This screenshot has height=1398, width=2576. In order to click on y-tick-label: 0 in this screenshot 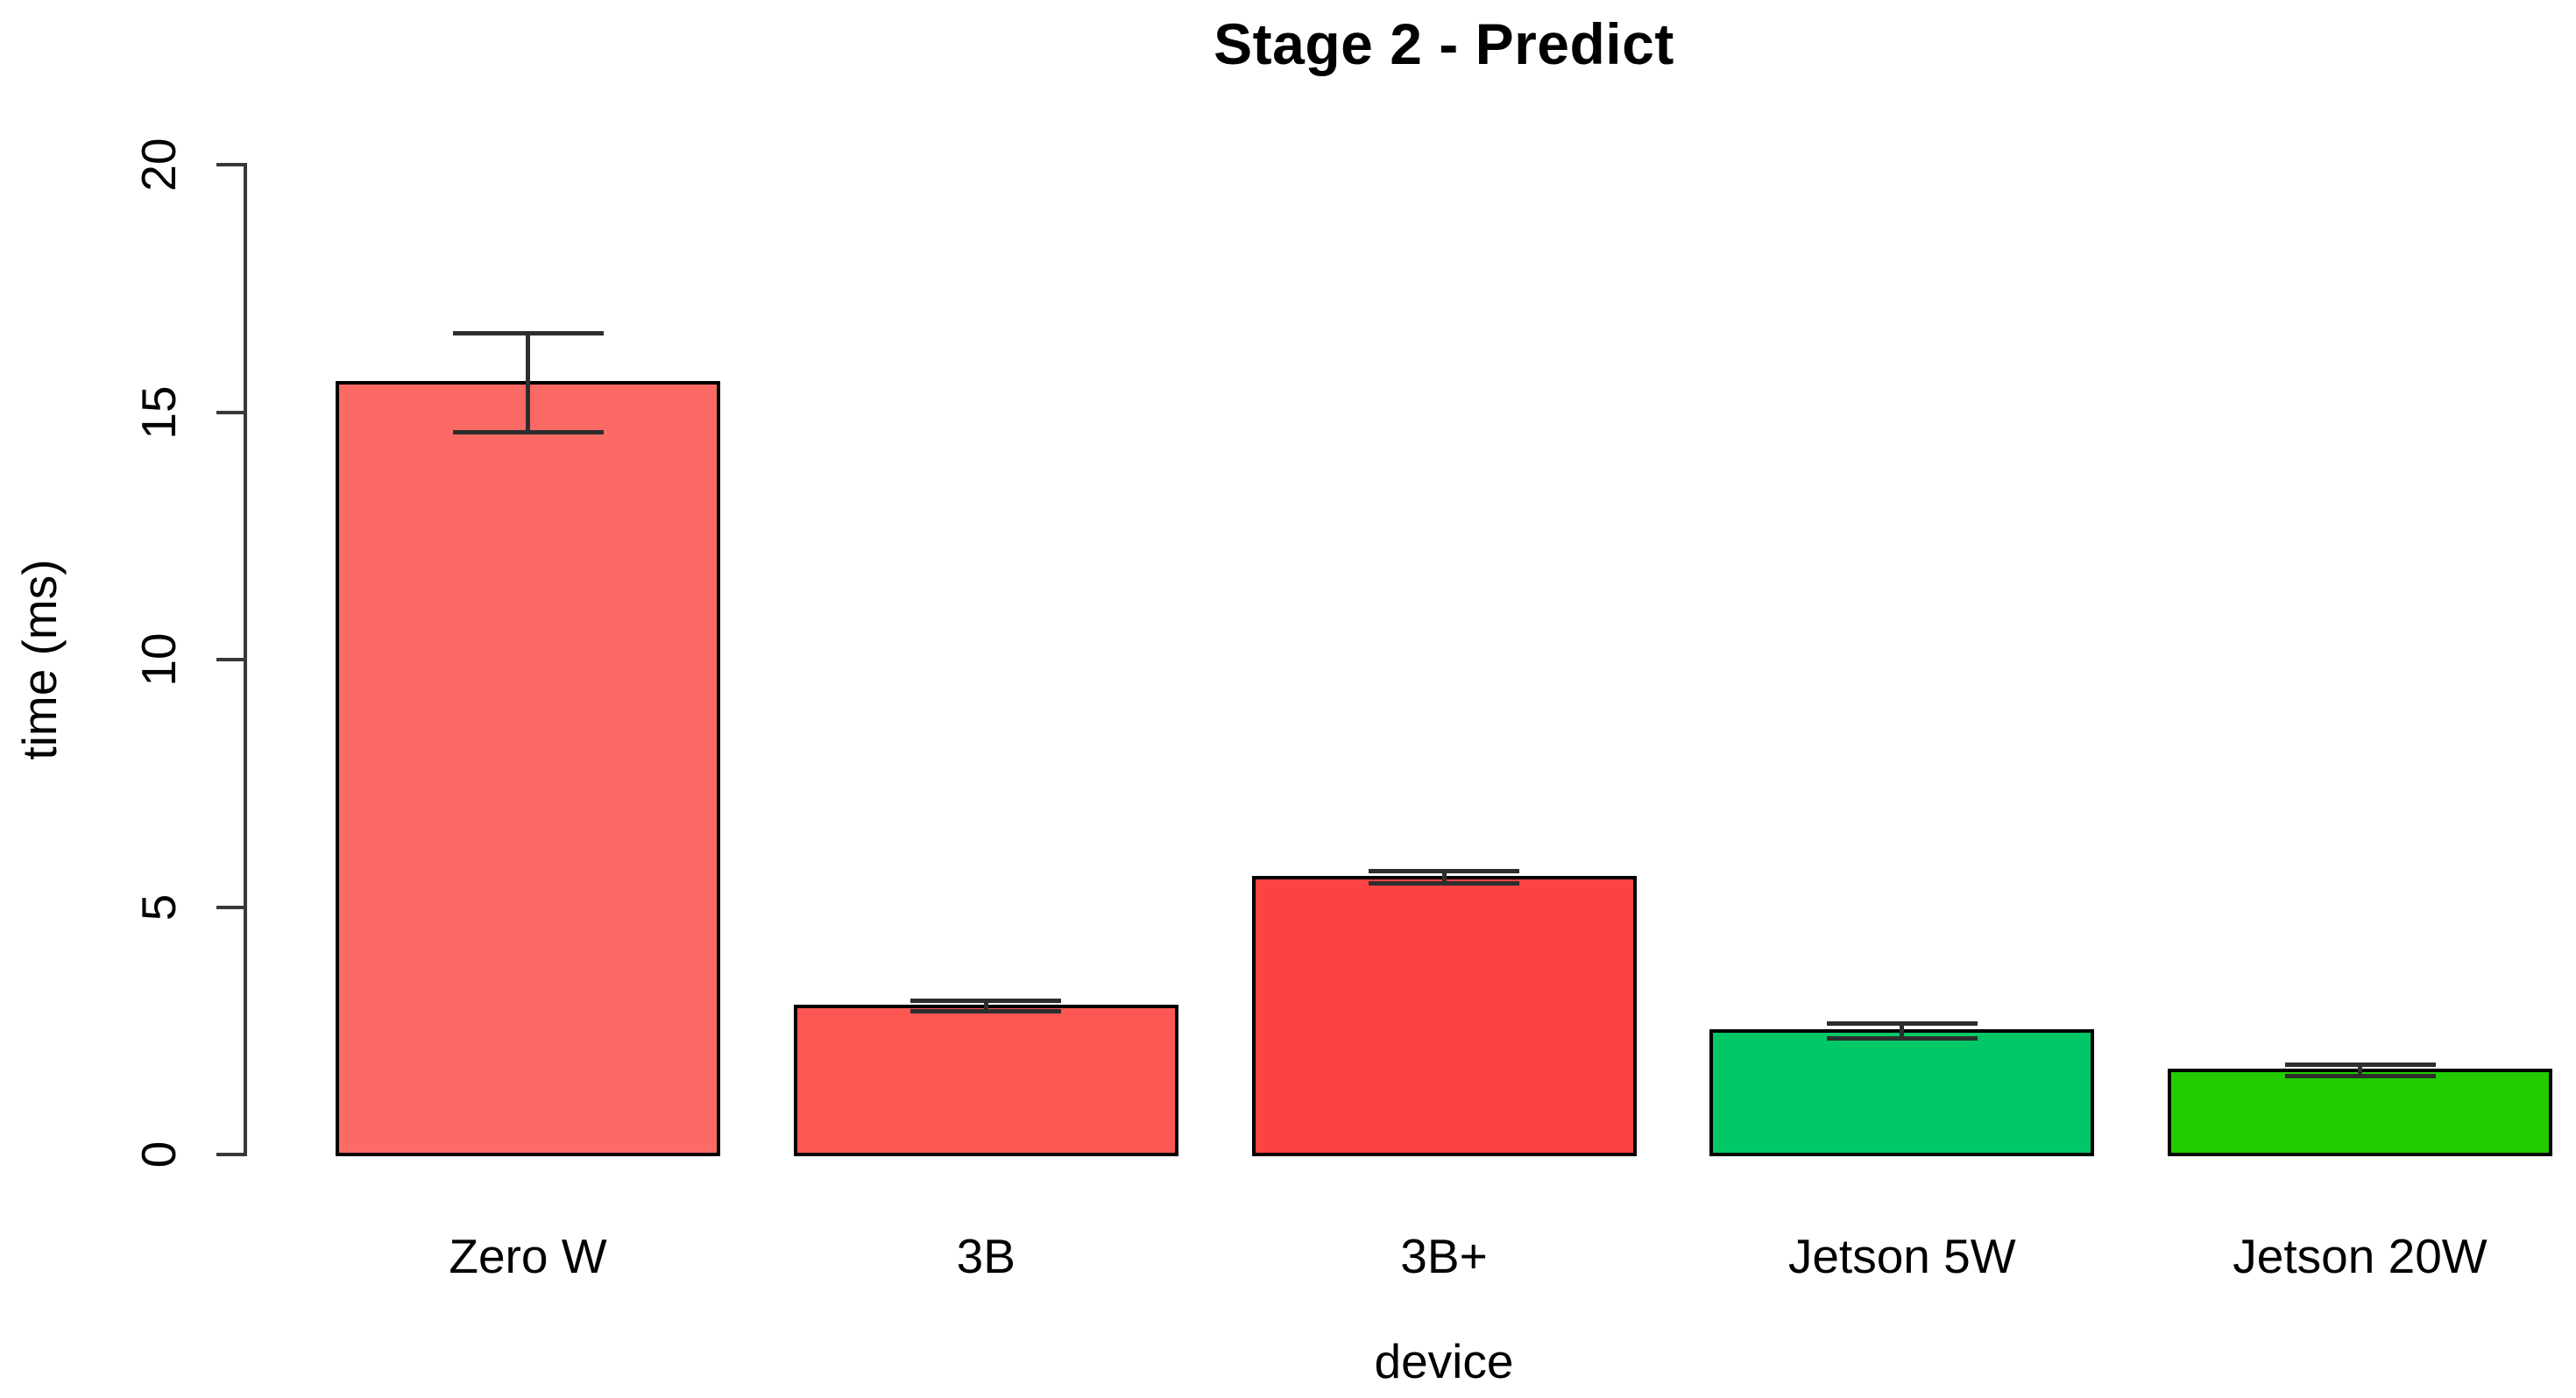, I will do `click(158, 1154)`.